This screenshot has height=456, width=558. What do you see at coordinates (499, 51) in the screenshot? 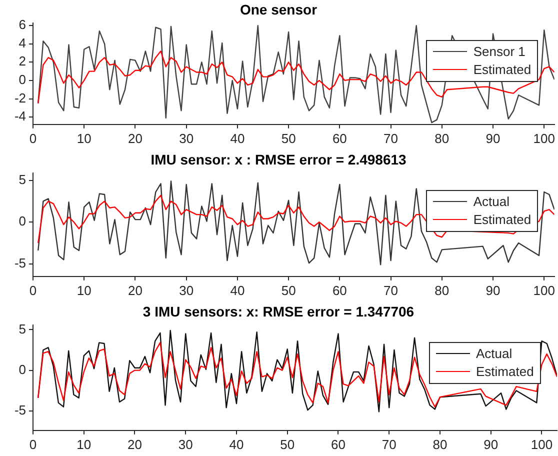
I see `legend-label: Sensor 1` at bounding box center [499, 51].